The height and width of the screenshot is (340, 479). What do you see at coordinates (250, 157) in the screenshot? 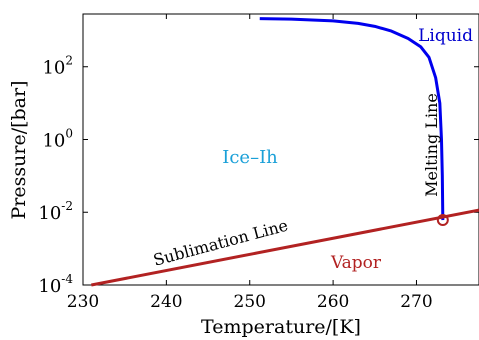
I see `ice-region-label: Ice–Ih` at bounding box center [250, 157].